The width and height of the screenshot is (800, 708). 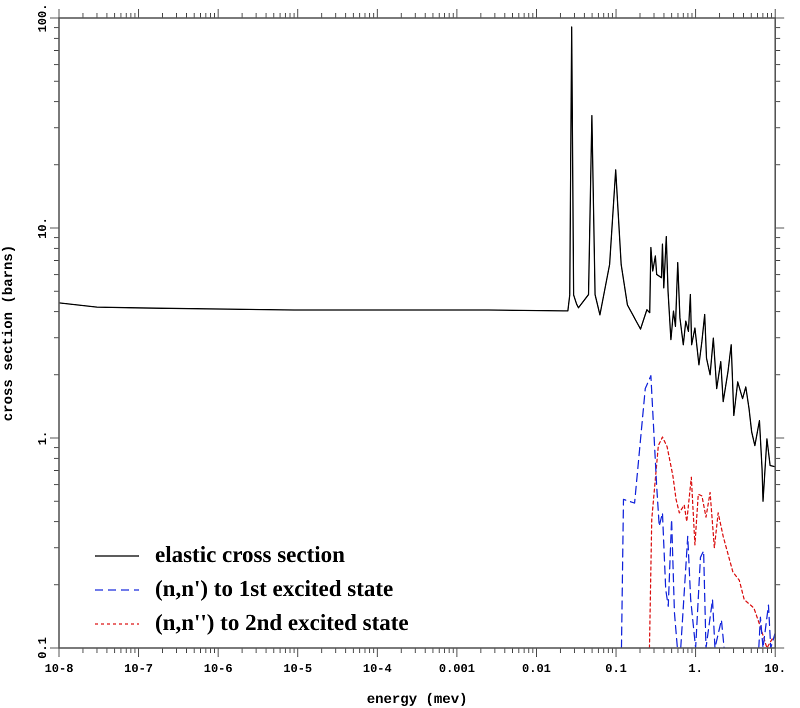 What do you see at coordinates (43, 648) in the screenshot?
I see `y-tick-label: 0.1` at bounding box center [43, 648].